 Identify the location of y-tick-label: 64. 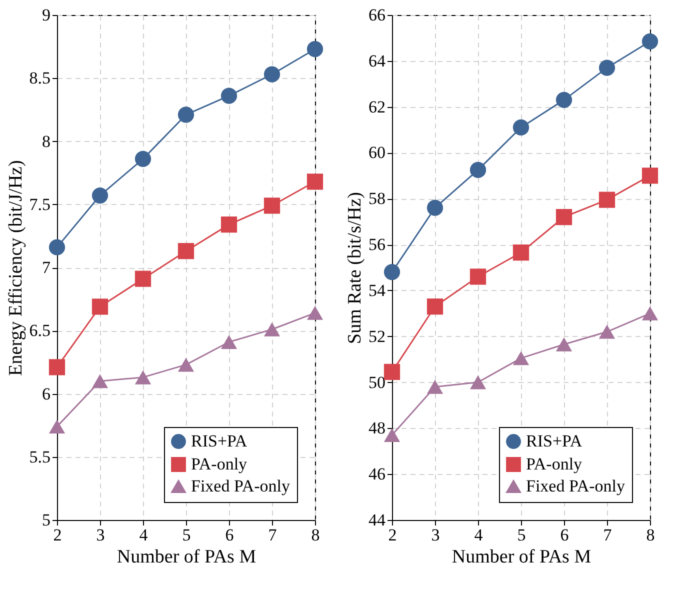
(377, 60).